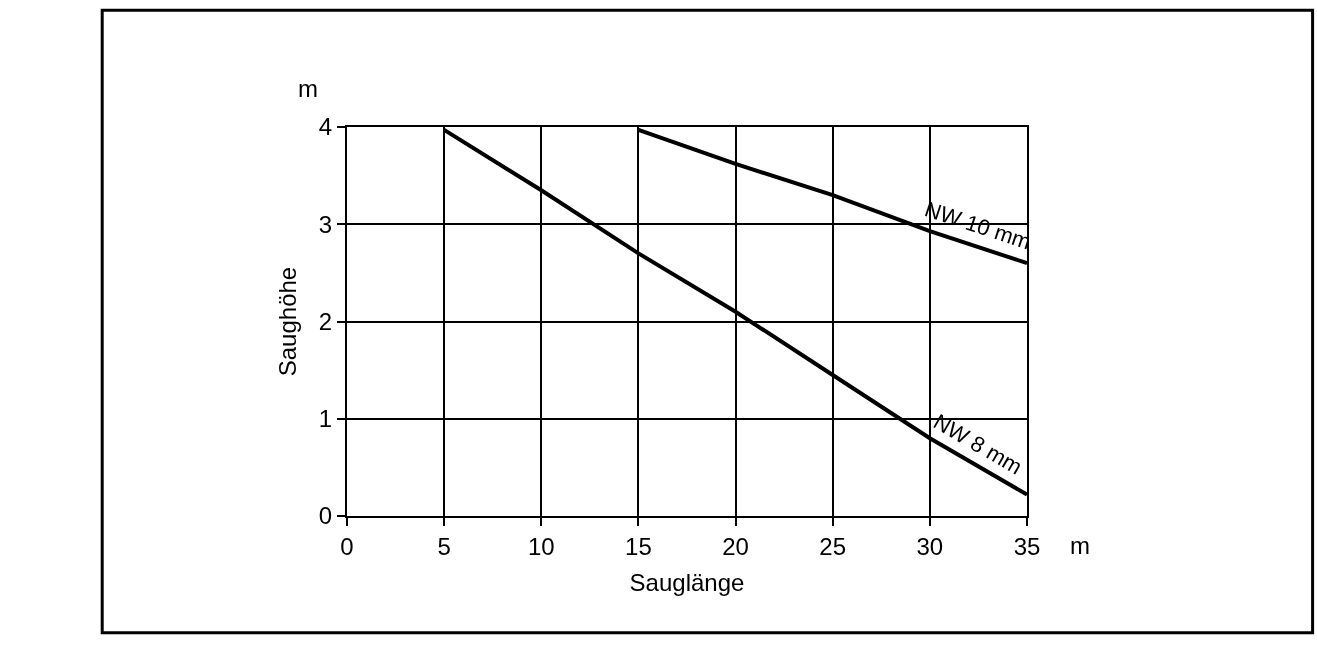  I want to click on x-axis-title: Sauglänge, so click(687, 582).